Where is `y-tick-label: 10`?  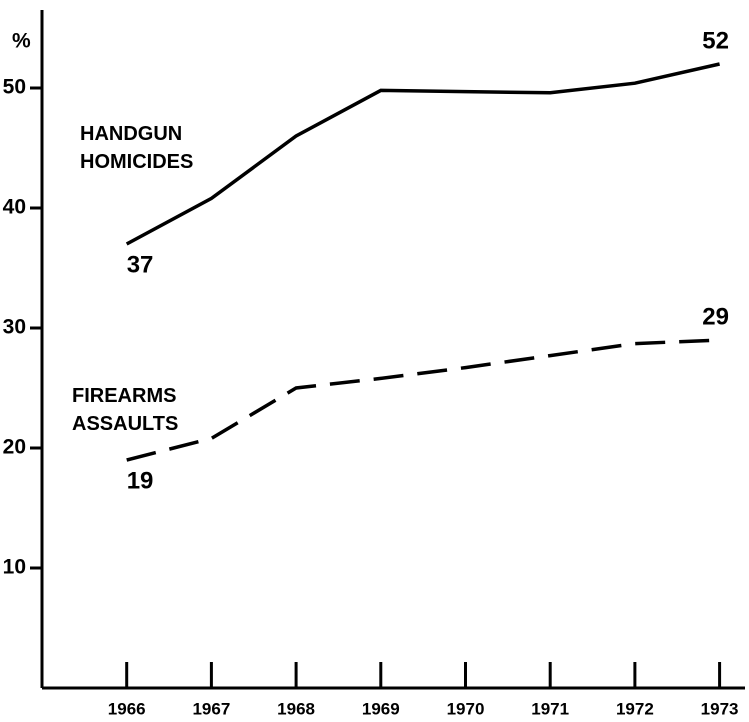
y-tick-label: 10 is located at coordinates (14, 567).